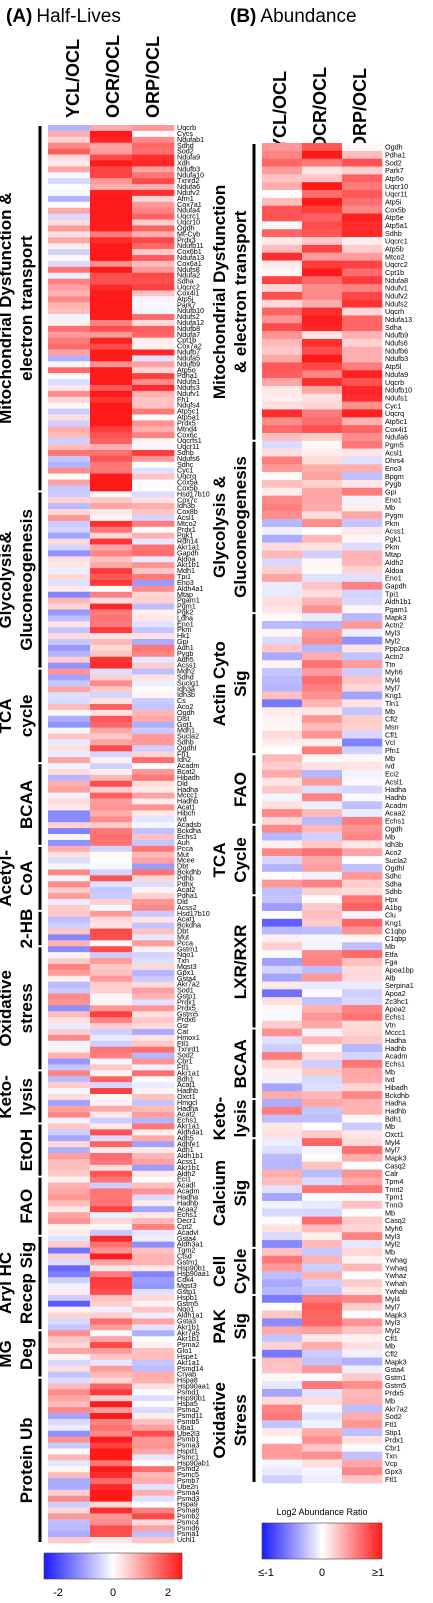  Describe the element at coordinates (187, 895) in the screenshot. I see `panel-a-gene-label-130: Pdha1` at that location.